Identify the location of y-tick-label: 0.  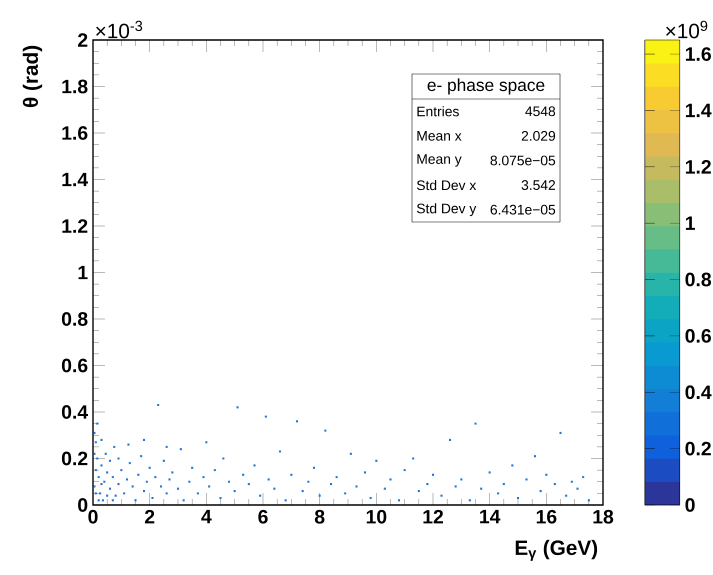
(83, 505).